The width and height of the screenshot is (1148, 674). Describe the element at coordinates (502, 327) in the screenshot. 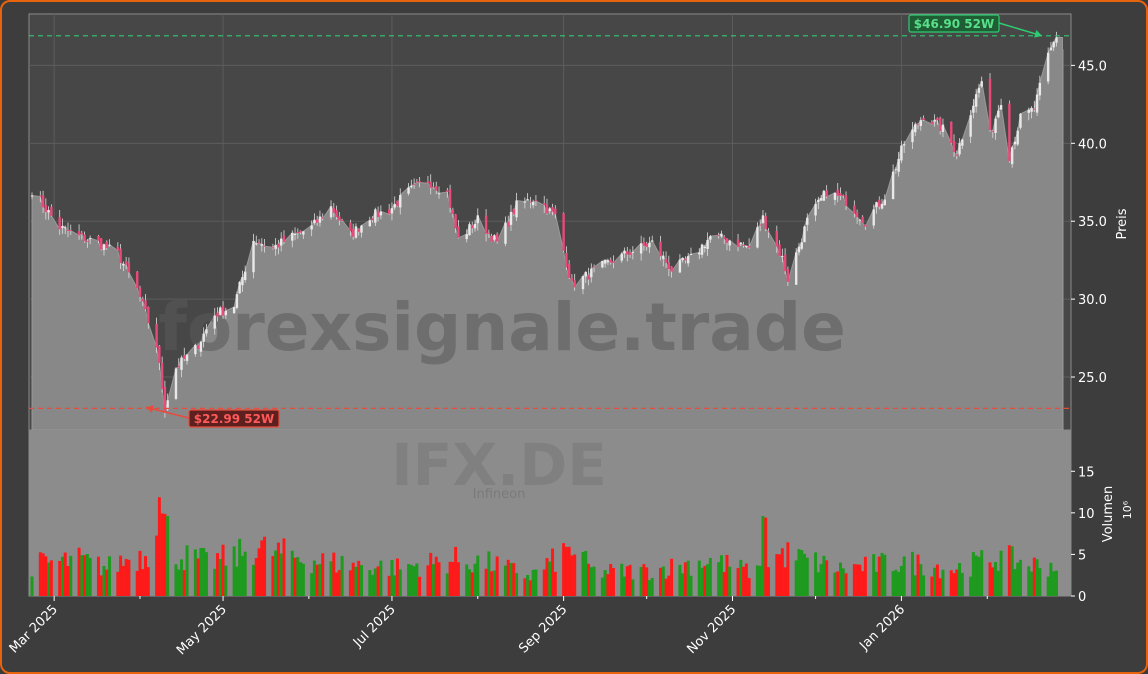

I see `watermark-site: forexsignale.trade` at that location.